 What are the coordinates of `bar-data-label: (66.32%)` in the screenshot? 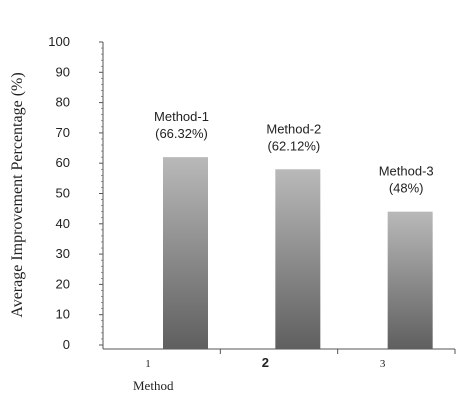 It's located at (181, 133).